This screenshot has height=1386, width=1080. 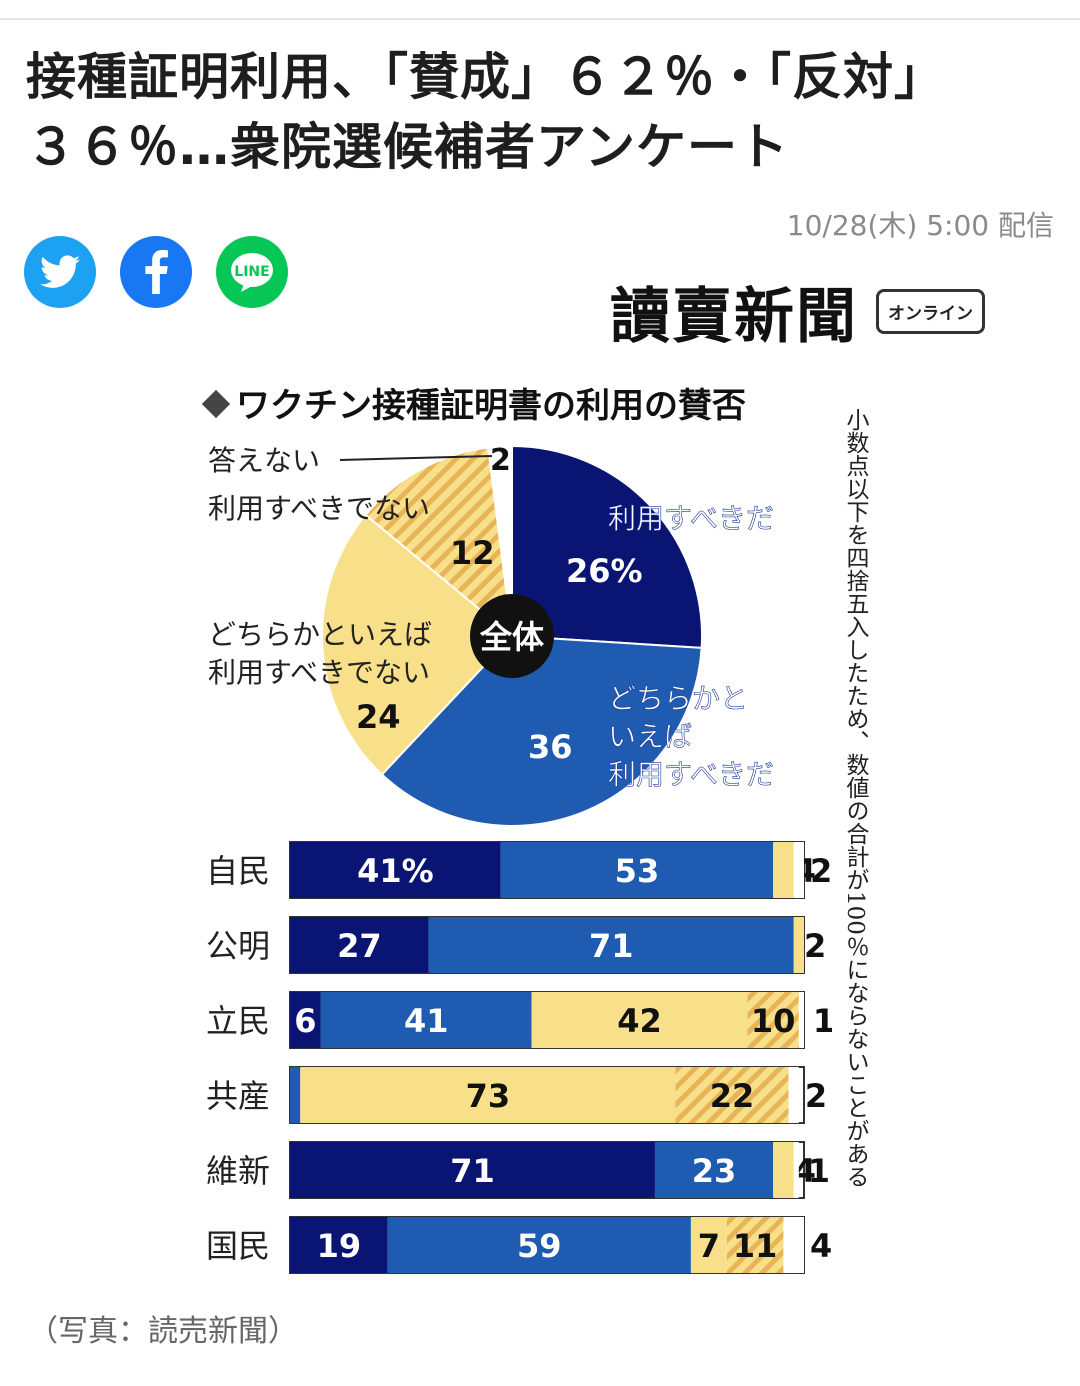 I want to click on line-share-button: LINE, so click(x=252, y=272).